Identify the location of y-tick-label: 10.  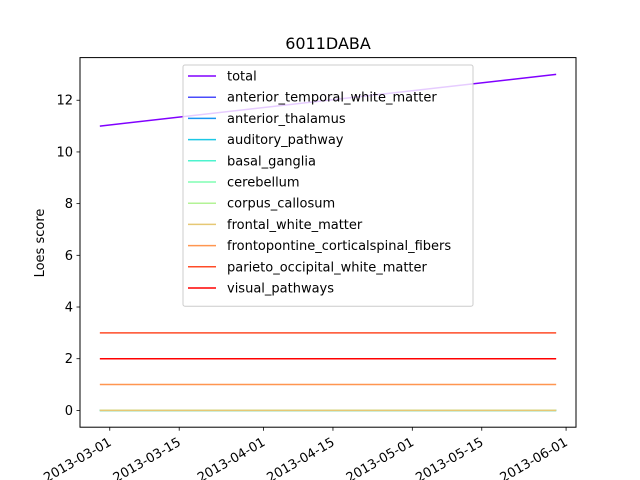
(64, 152).